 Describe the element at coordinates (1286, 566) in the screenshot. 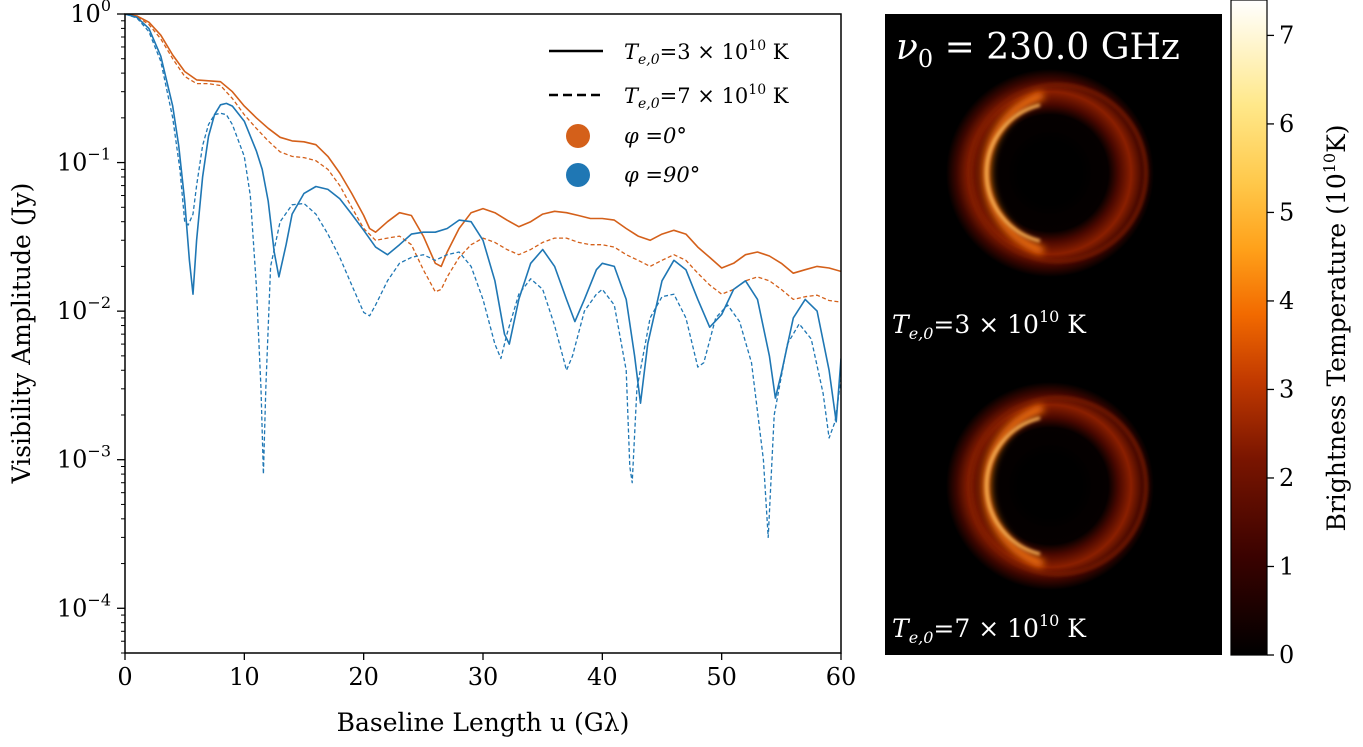

I see `colorbar-tick-label: 1` at that location.